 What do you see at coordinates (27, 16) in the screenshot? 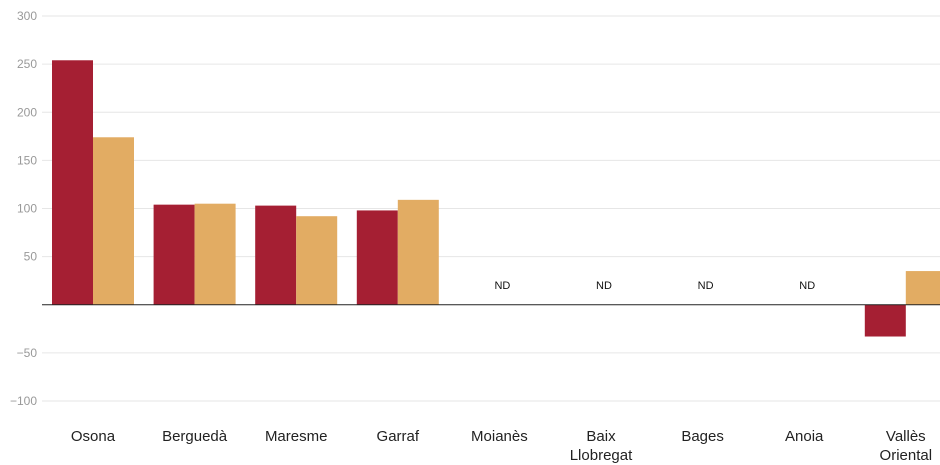
I see `y-tick-label: 300` at bounding box center [27, 16].